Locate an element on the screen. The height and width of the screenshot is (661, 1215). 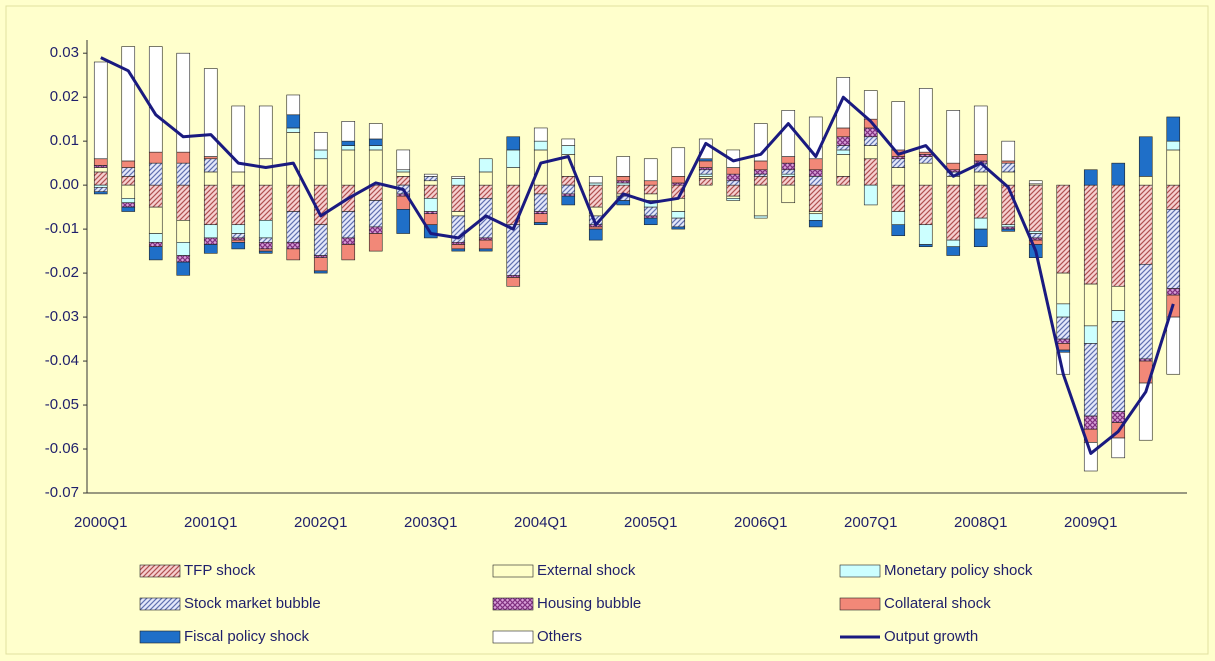
y-tick-label: -0.01 is located at coordinates (62, 228).